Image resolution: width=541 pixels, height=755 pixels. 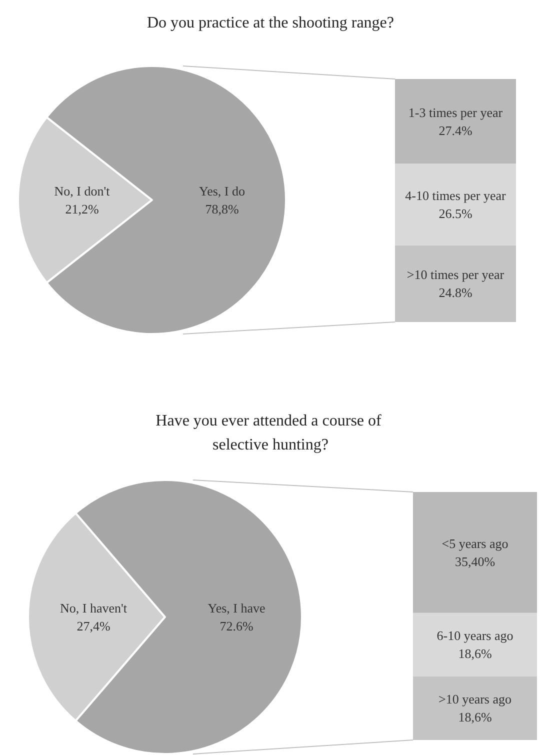 What do you see at coordinates (456, 112) in the screenshot?
I see `series-label: 1-3 times per year` at bounding box center [456, 112].